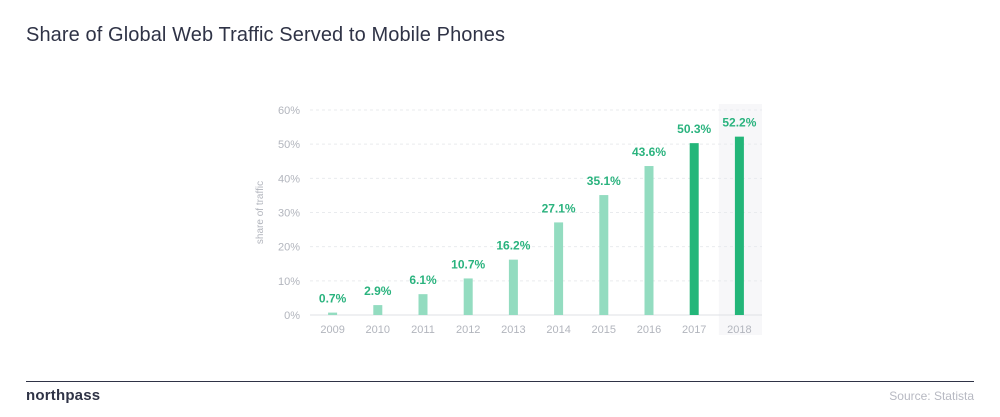 The height and width of the screenshot is (417, 1000). I want to click on x-tick-label: 2018, so click(739, 330).